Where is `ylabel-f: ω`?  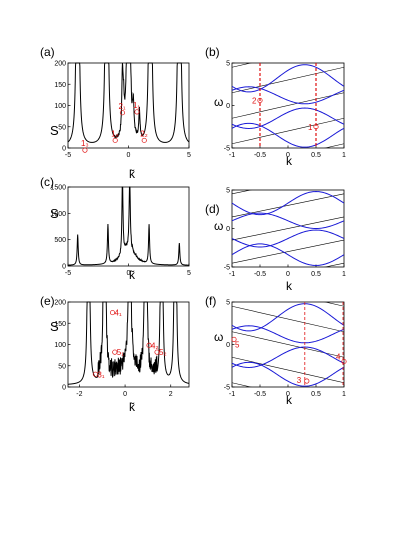 ylabel-f: ω is located at coordinates (218, 337).